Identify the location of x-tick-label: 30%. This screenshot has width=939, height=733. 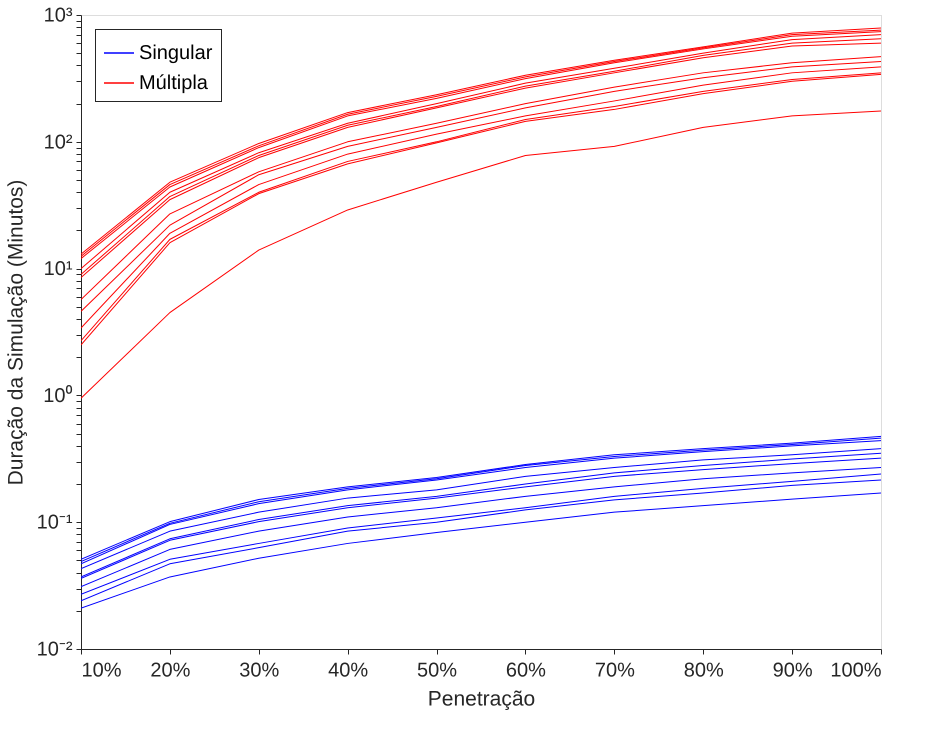
(259, 671).